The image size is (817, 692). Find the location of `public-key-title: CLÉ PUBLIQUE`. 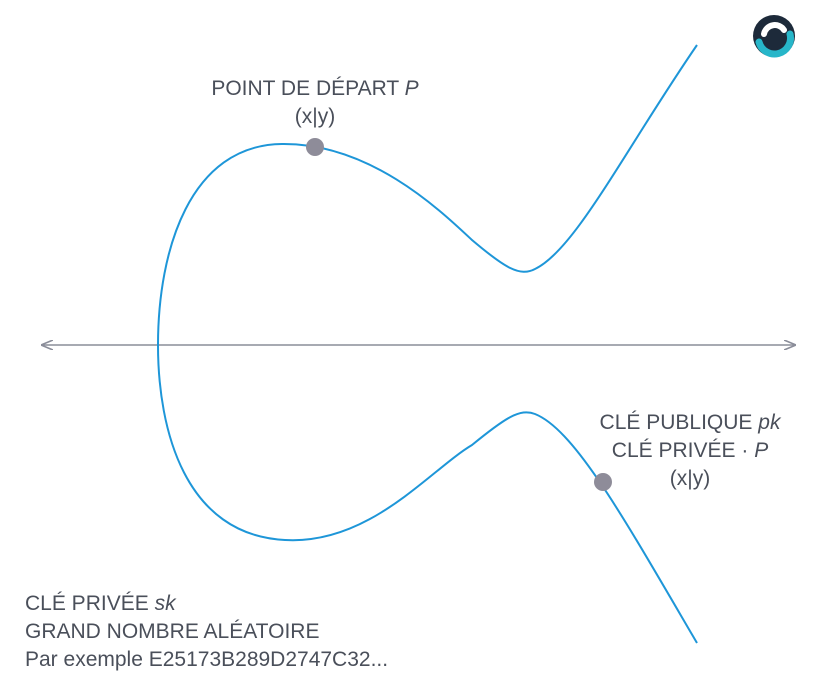

public-key-title: CLÉ PUBLIQUE is located at coordinates (676, 422).